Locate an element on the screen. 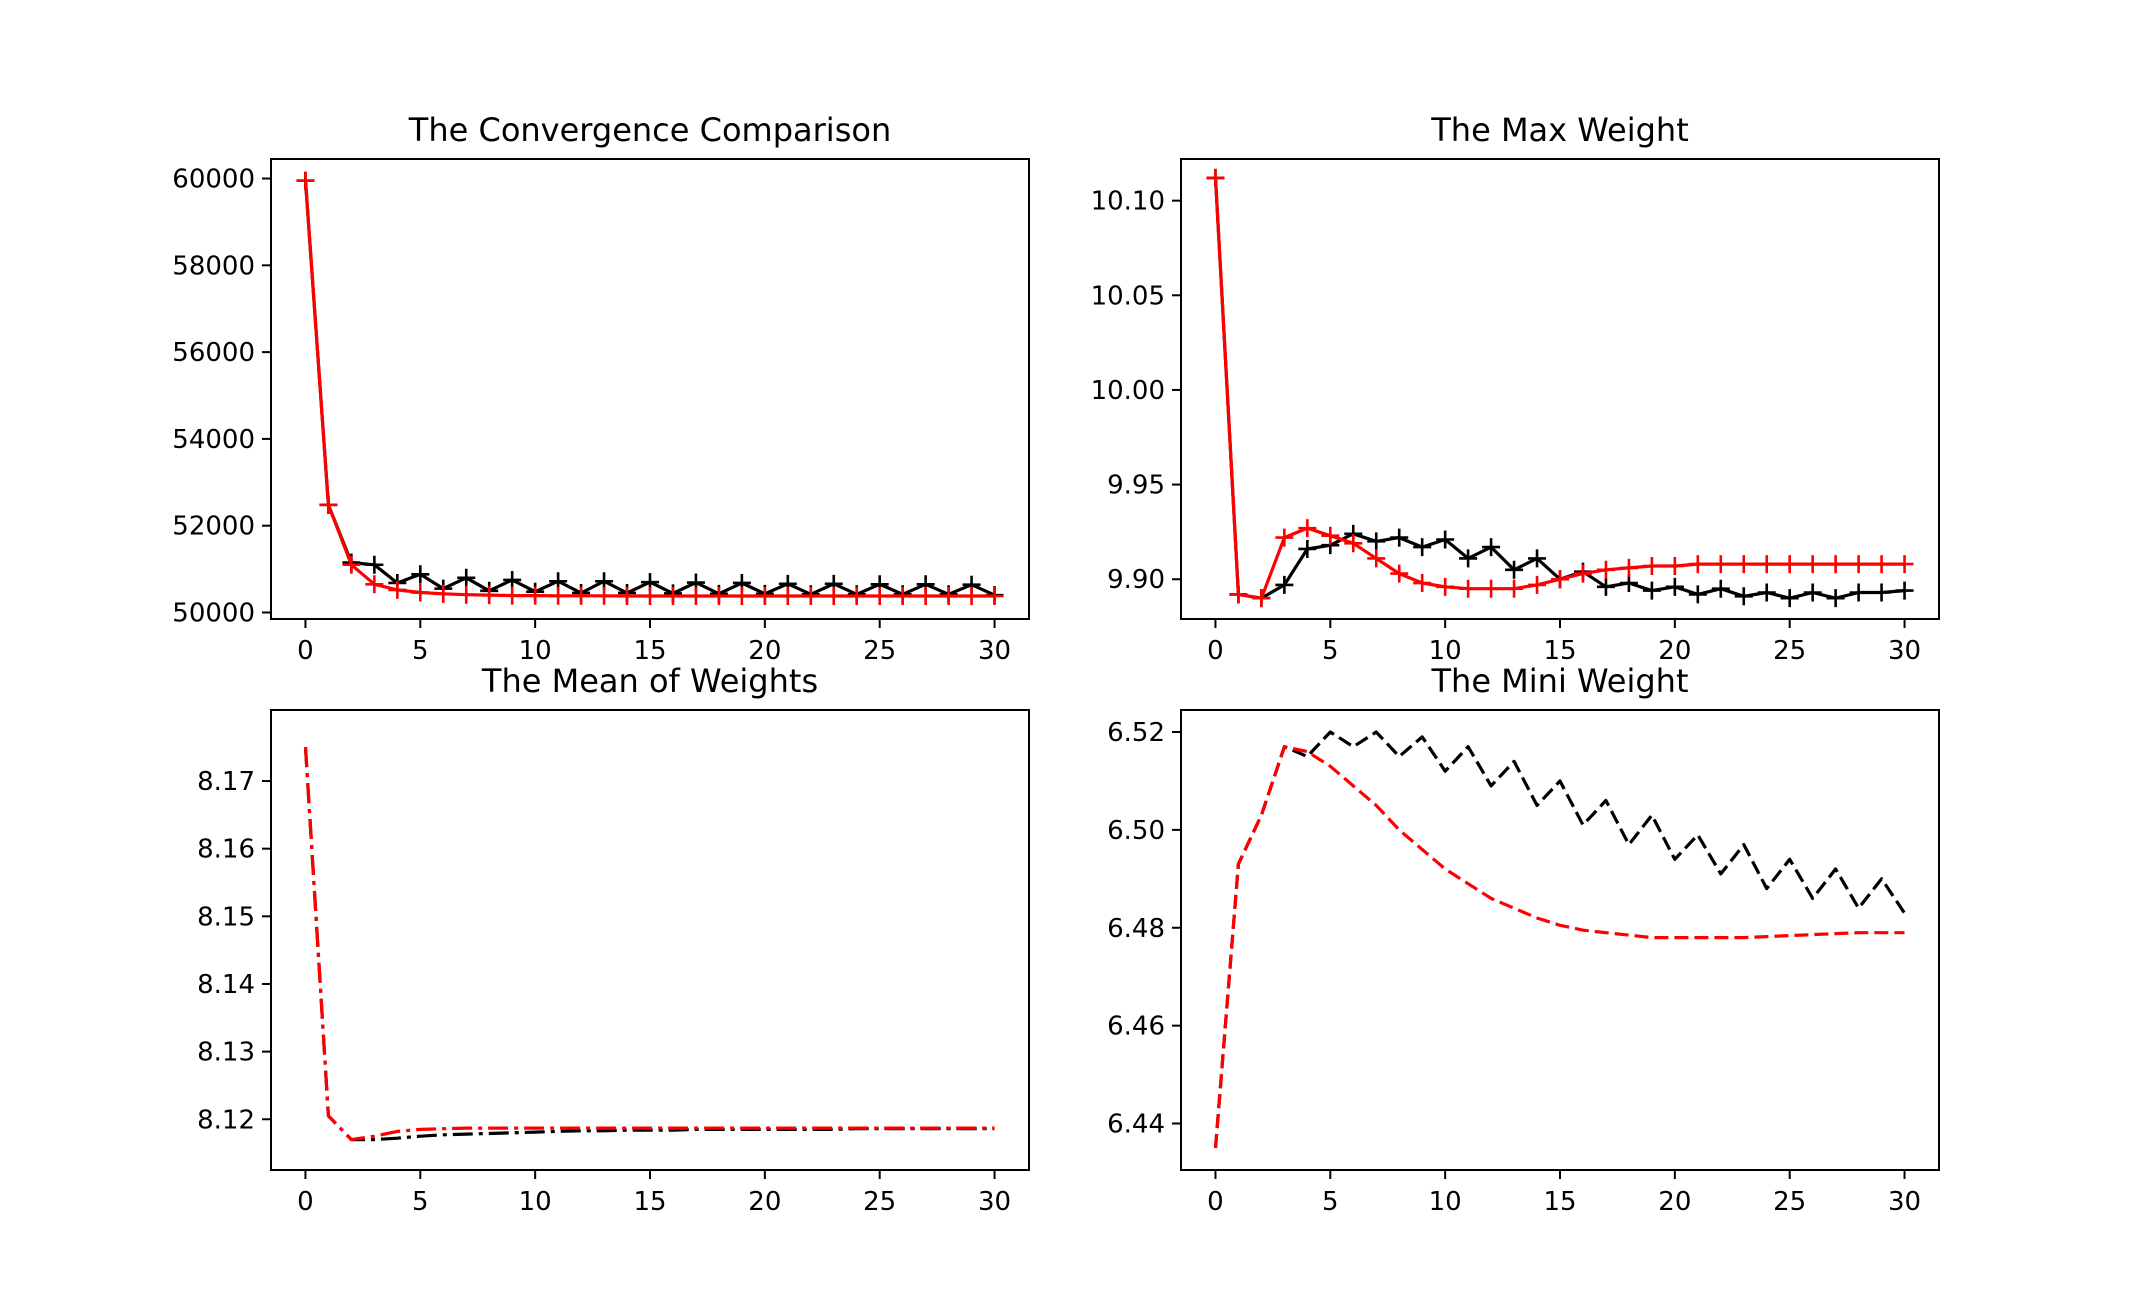  y-tick-label: 8.12 is located at coordinates (226, 1120).